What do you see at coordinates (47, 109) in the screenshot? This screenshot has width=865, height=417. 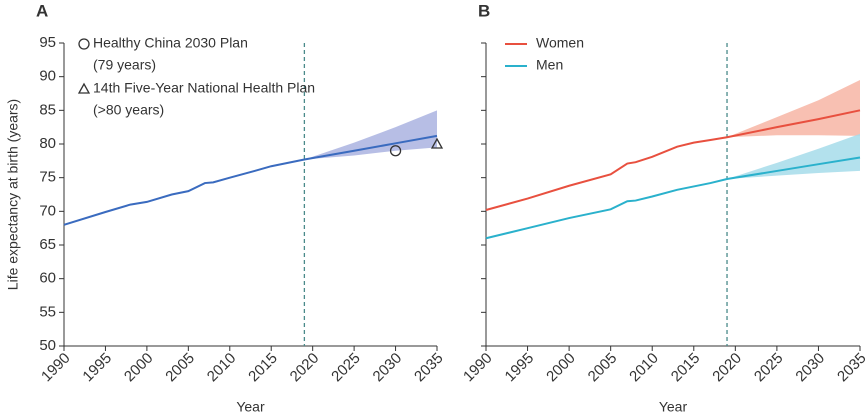 I see `y-tick-label: 85` at bounding box center [47, 109].